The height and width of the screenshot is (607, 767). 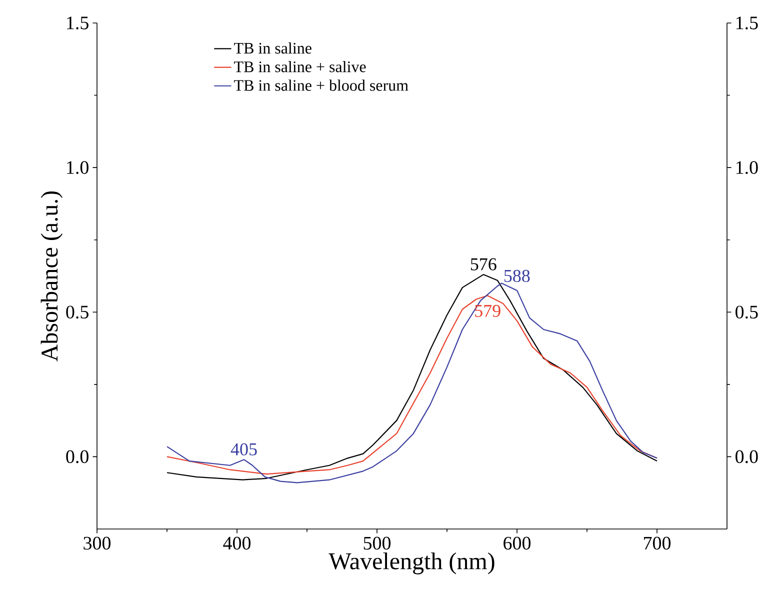 What do you see at coordinates (273, 48) in the screenshot?
I see `legend-label: TB in saline` at bounding box center [273, 48].